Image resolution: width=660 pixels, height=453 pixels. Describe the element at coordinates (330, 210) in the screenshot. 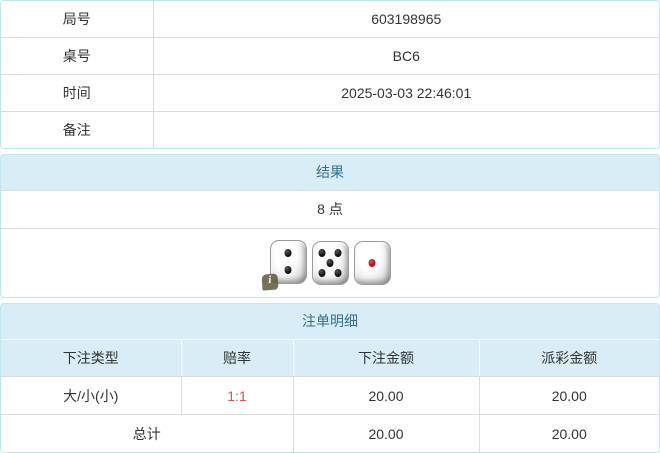

I see `result-points: 8 点` at that location.